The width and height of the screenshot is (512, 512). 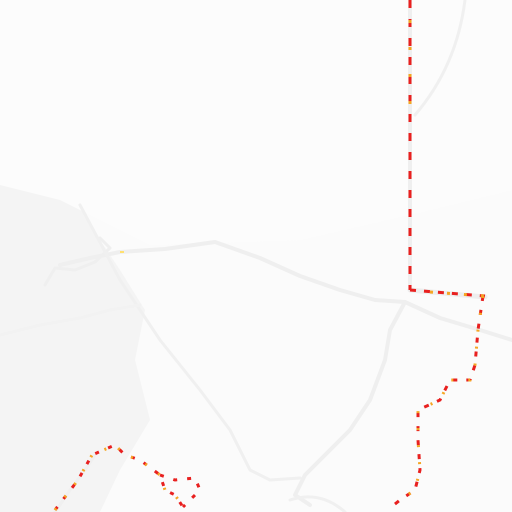 What do you see at coordinates (71, 320) in the screenshot?
I see `road-southwest` at bounding box center [71, 320].